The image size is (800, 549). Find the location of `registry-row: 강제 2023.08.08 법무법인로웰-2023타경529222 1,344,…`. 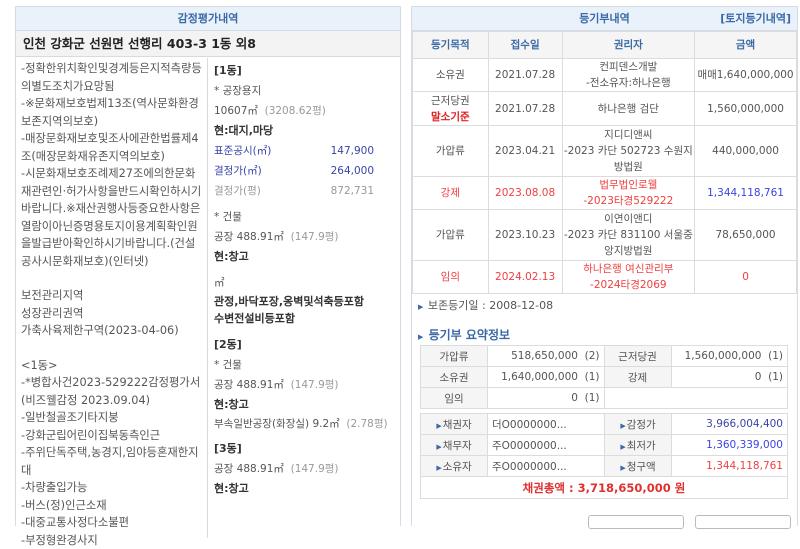

registry-row: 강제 2023.08.08 법무법인로웰-2023타경529222 1,344,… is located at coordinates (605, 193).